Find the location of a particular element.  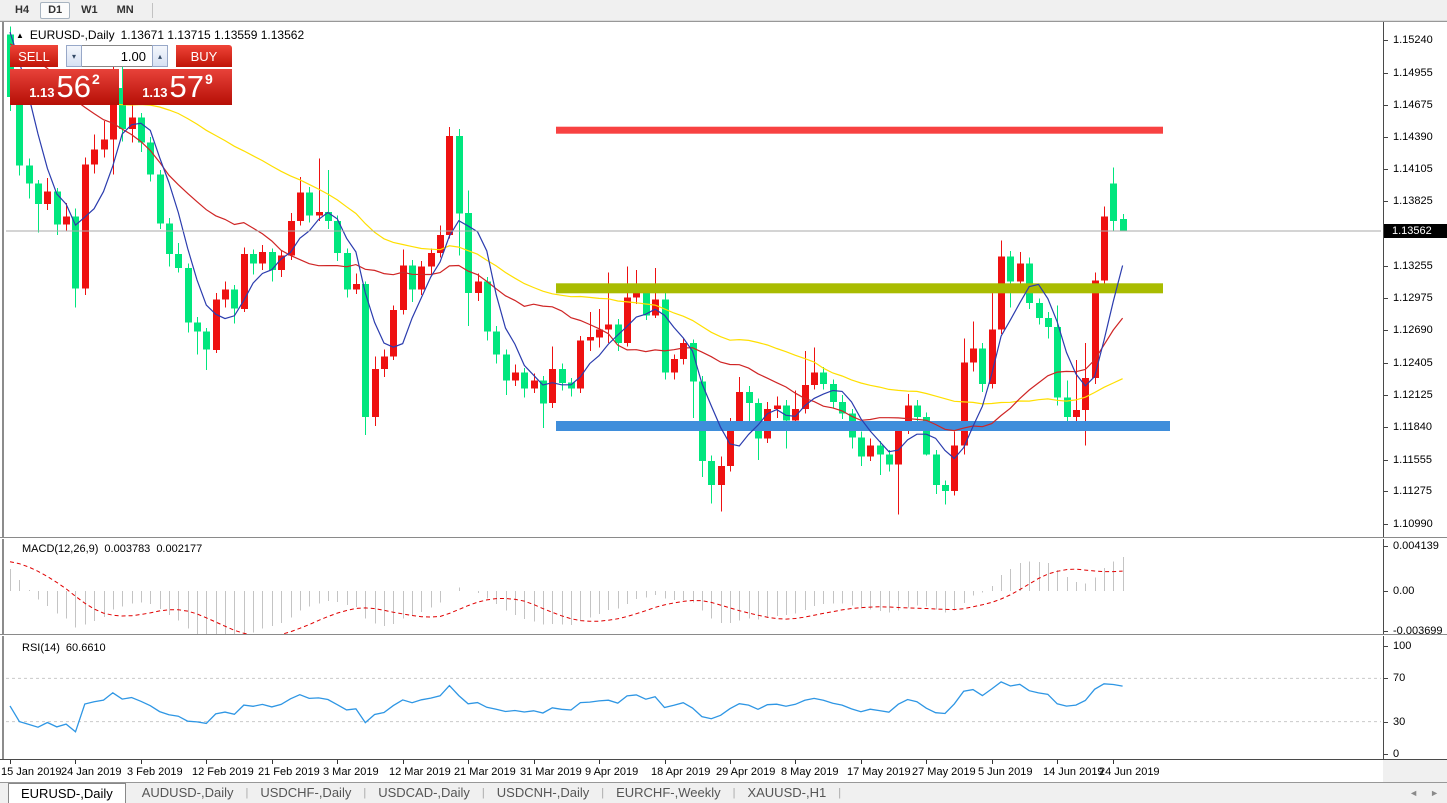

tab-eurusd-daily: EURUSD-,Daily is located at coordinates (67, 793).